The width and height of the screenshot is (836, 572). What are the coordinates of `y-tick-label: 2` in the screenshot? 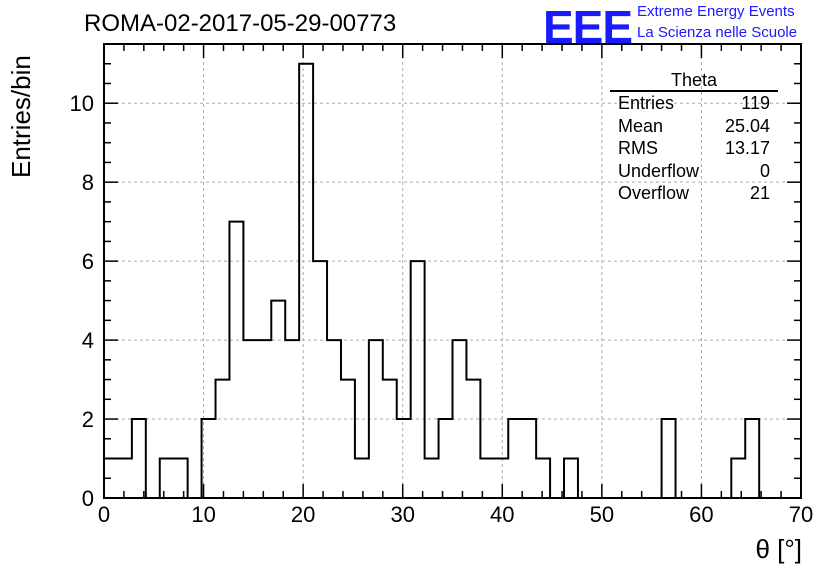 It's located at (88, 419).